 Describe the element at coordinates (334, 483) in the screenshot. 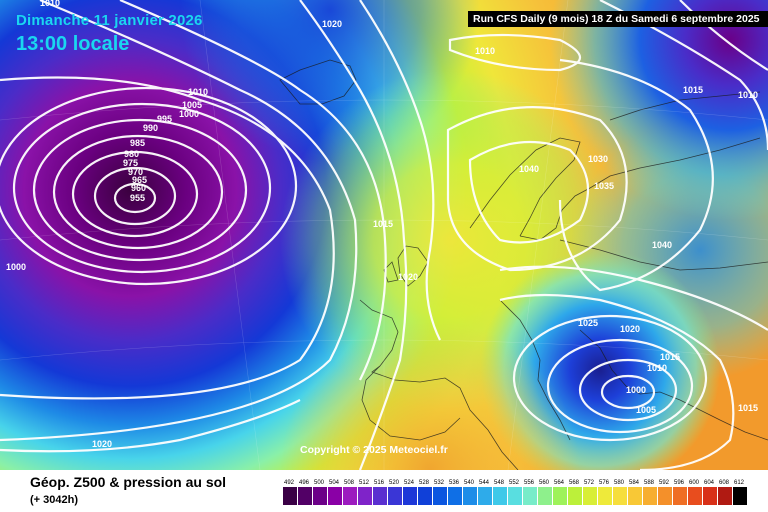

I see `legend-tick-label: 504` at that location.